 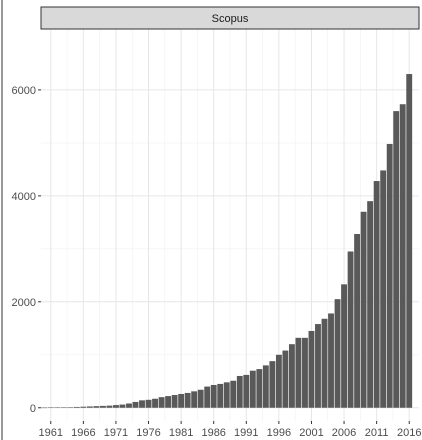 I want to click on y-tick-label: 6000, so click(x=24, y=91).